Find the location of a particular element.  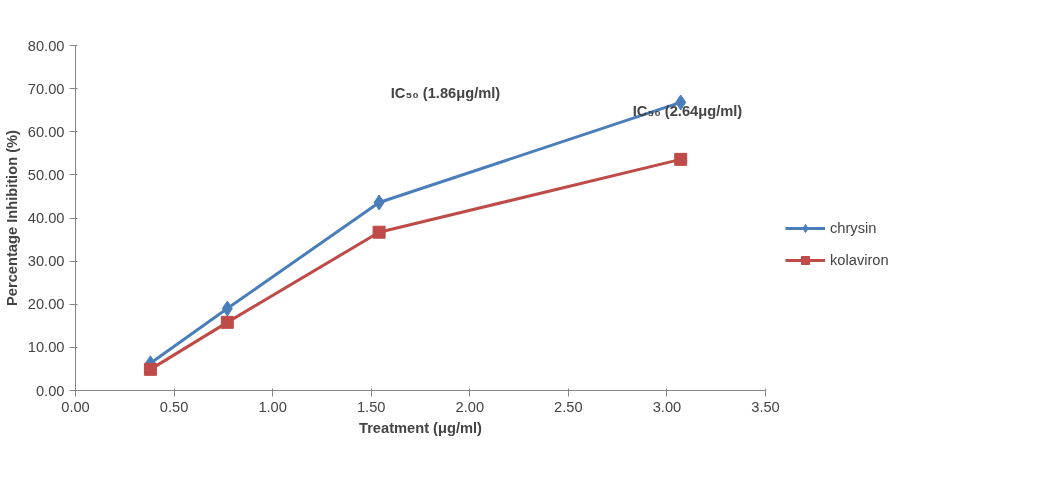

x-tick-label: 3.00 is located at coordinates (667, 406).